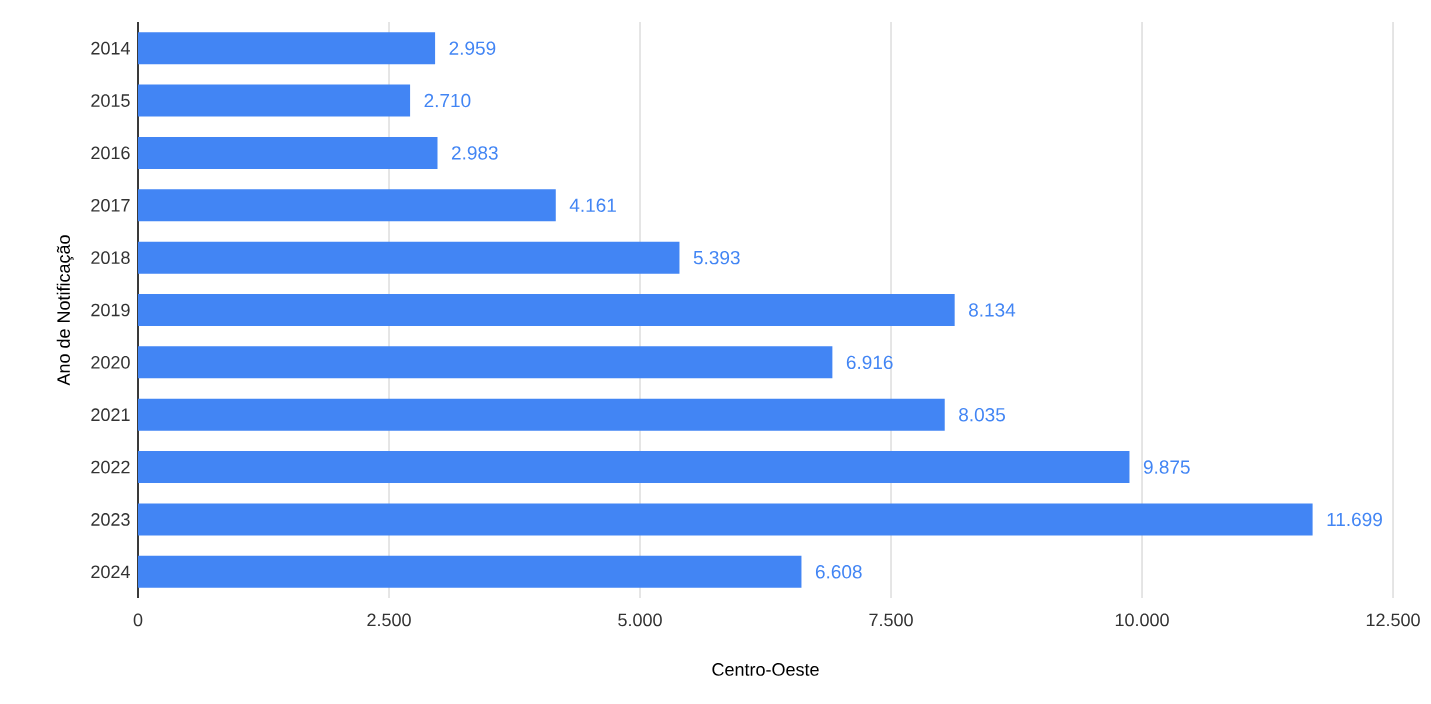  I want to click on y-tick-label: 2018, so click(110, 258).